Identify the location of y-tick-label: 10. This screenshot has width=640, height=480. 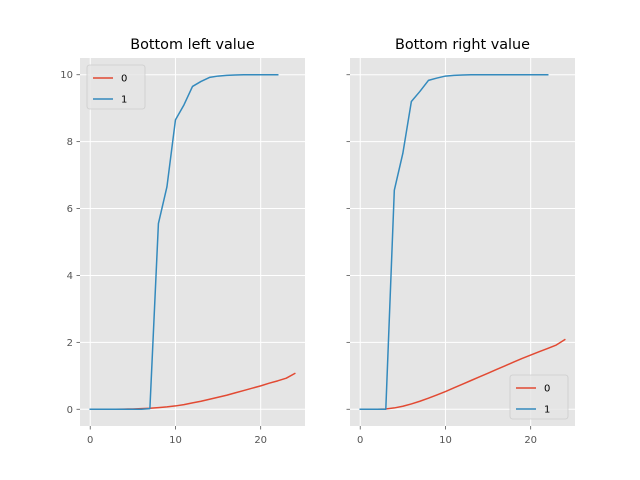
(66, 75).